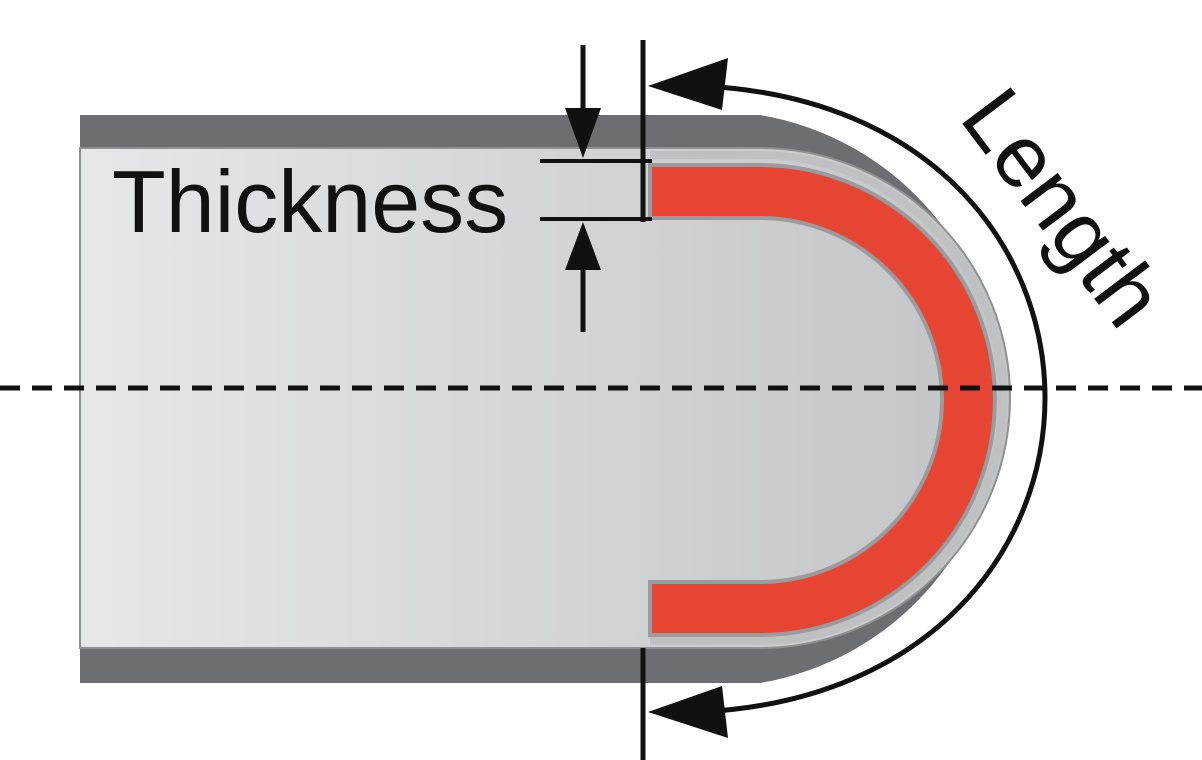 The width and height of the screenshot is (1202, 760). I want to click on thickness-label: Thickness, so click(310, 201).